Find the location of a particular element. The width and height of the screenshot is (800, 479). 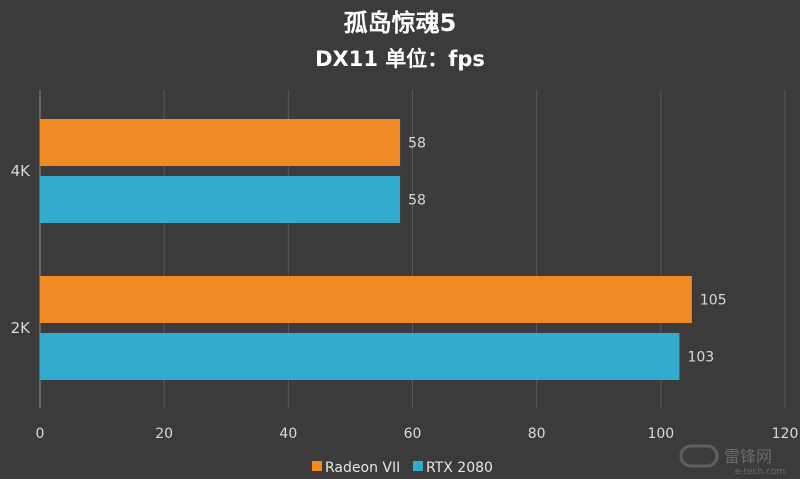

x-tick-label: 40 is located at coordinates (288, 434).